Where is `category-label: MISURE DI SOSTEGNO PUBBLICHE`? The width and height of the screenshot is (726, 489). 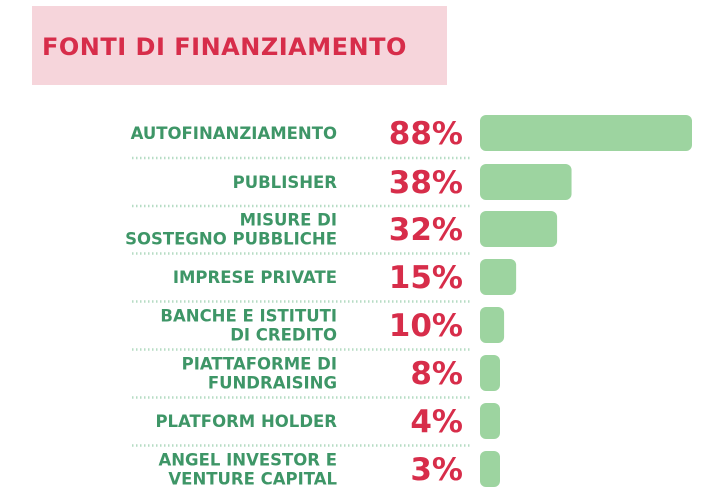
category-label: MISURE DI SOSTEGNO PUBBLICHE is located at coordinates (231, 230).